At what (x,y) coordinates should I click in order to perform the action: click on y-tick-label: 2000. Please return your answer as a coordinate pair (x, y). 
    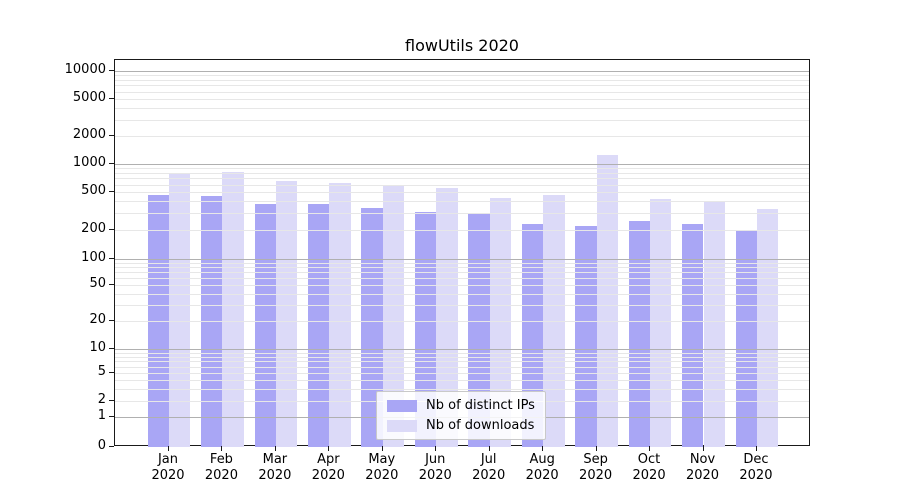
    Looking at the image, I should click on (89, 134).